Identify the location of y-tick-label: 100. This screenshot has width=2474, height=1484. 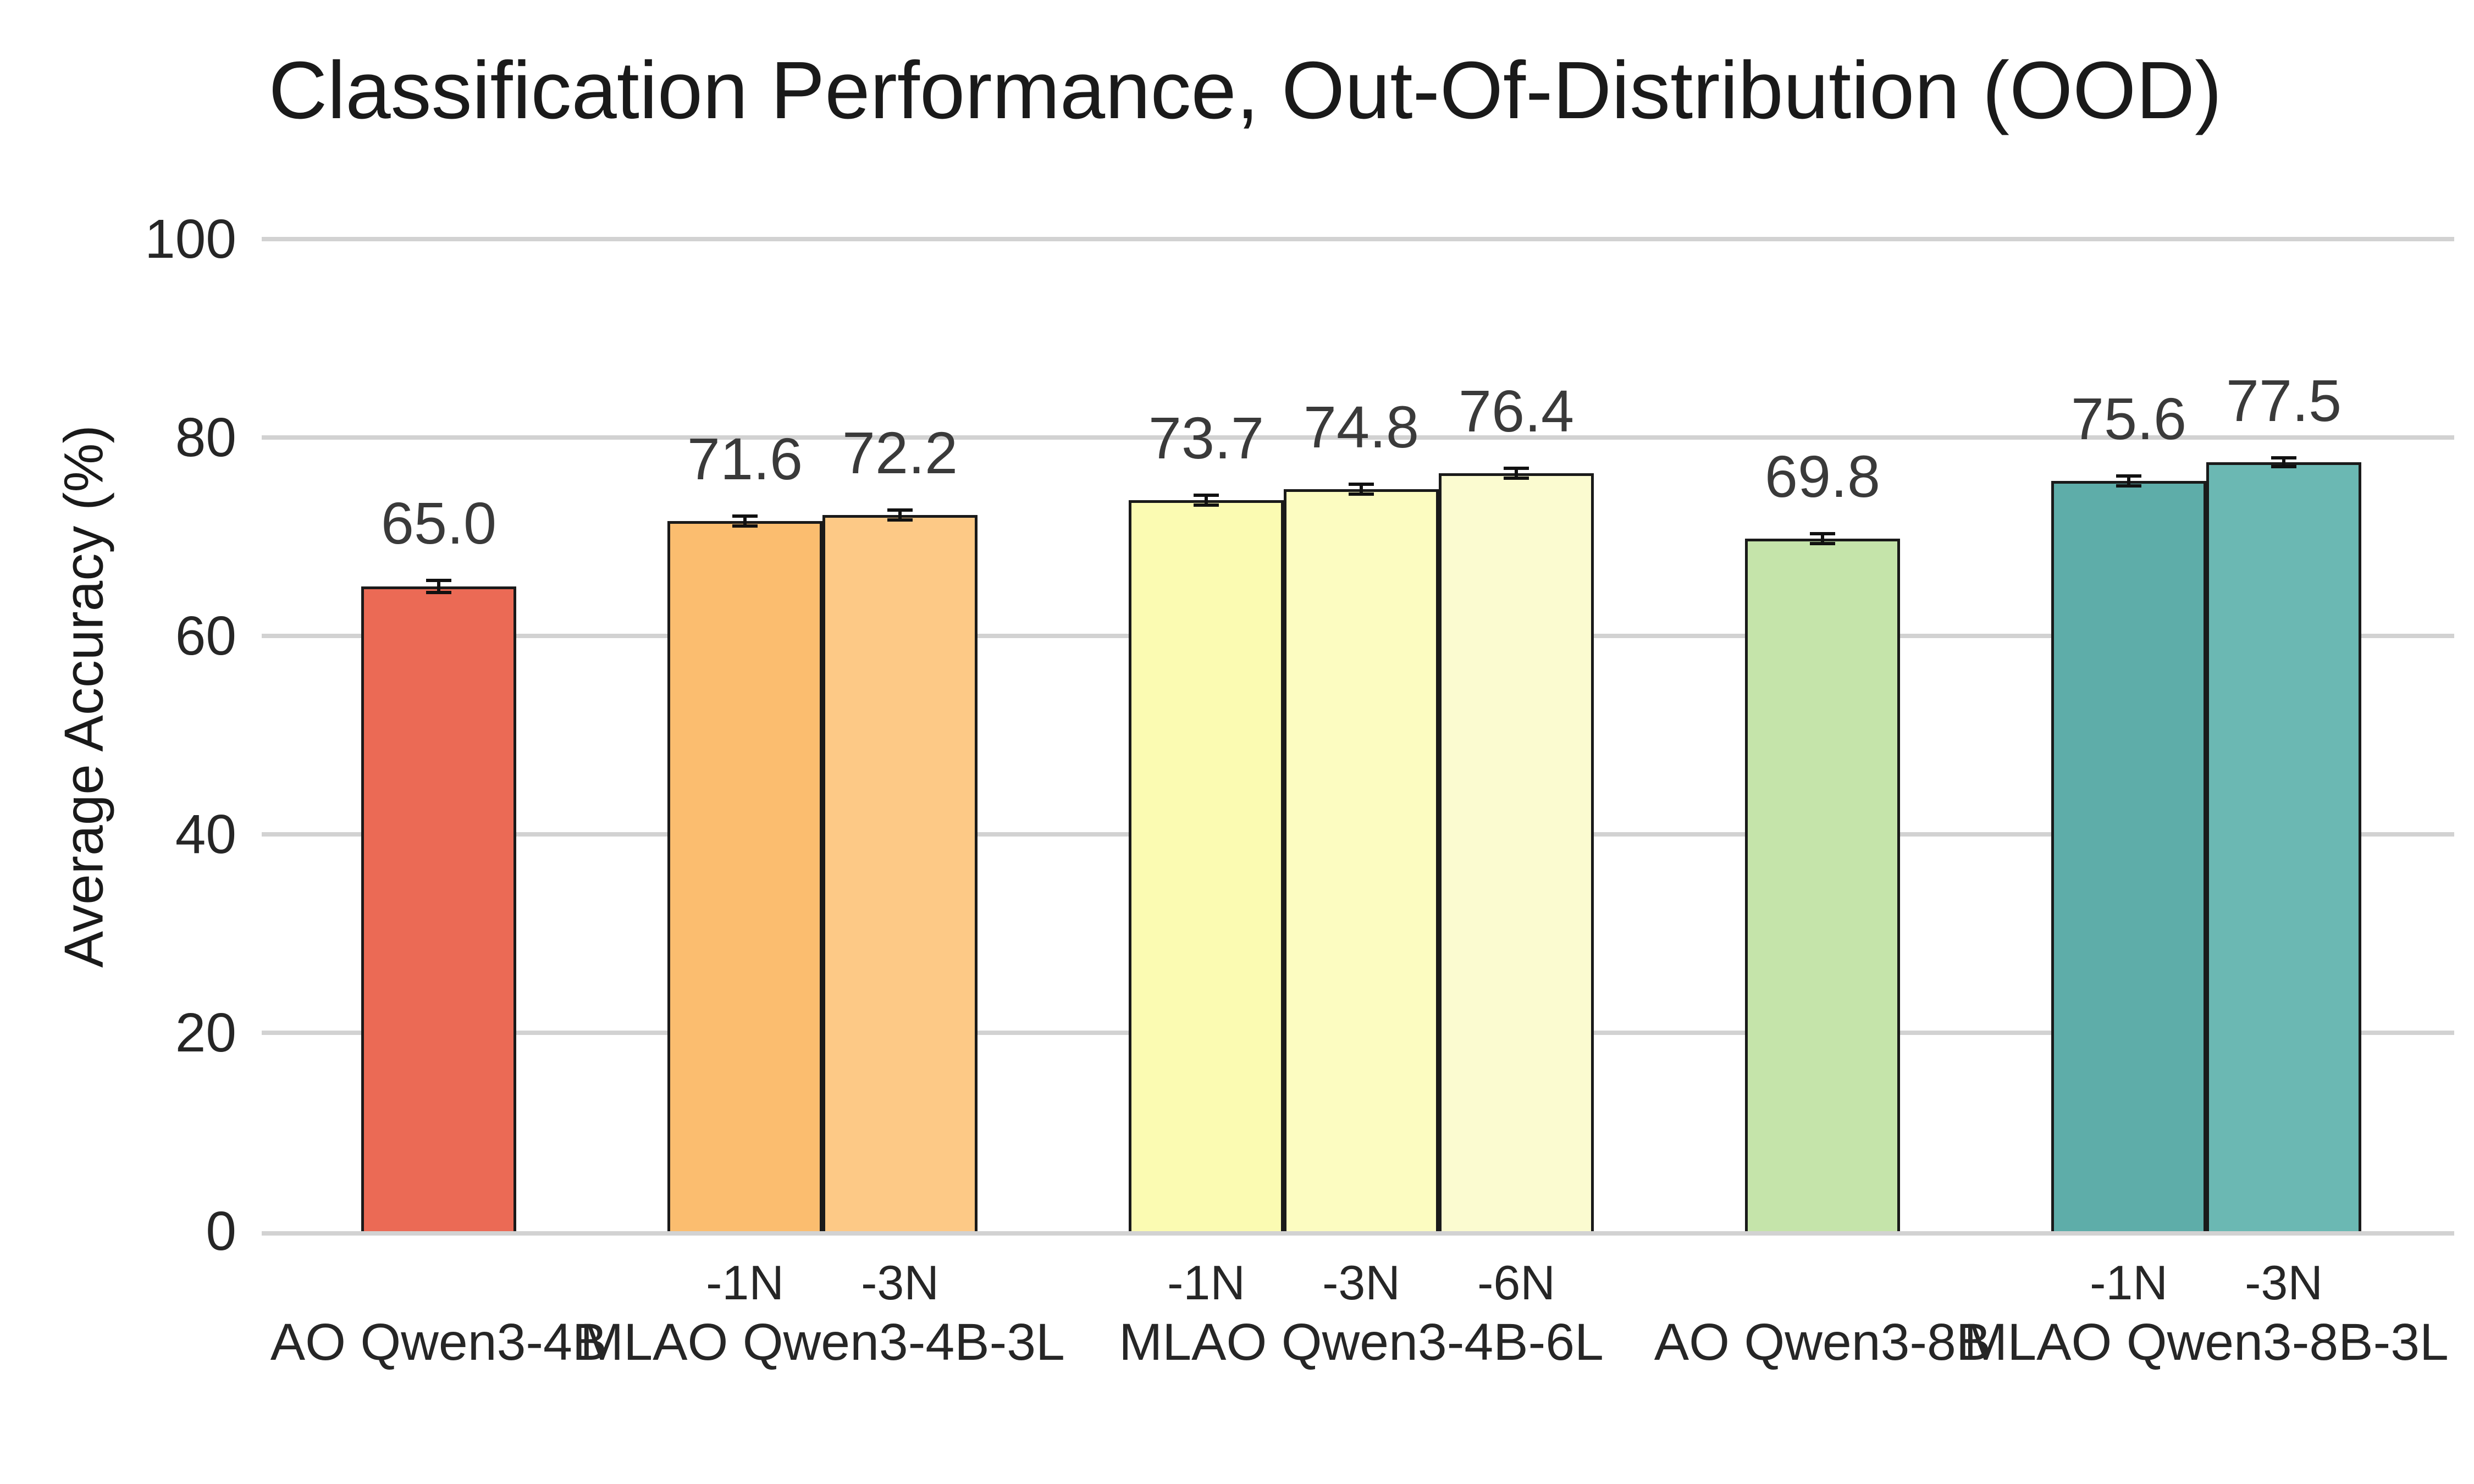
(191, 239).